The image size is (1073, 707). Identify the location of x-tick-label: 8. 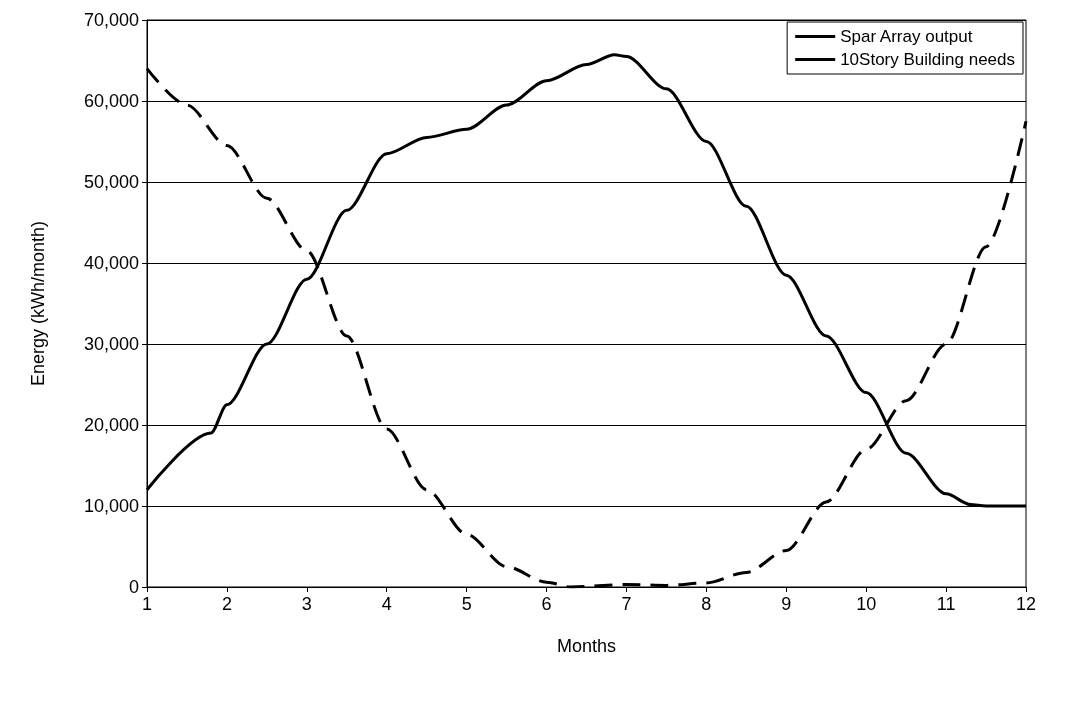
(706, 604).